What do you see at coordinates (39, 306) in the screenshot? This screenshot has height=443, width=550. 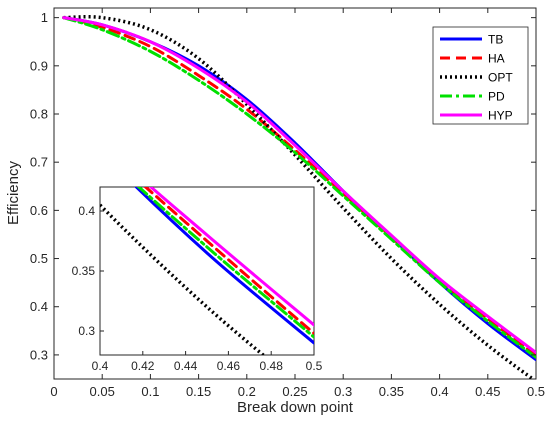 I see `y-tick-label: 0.4` at bounding box center [39, 306].